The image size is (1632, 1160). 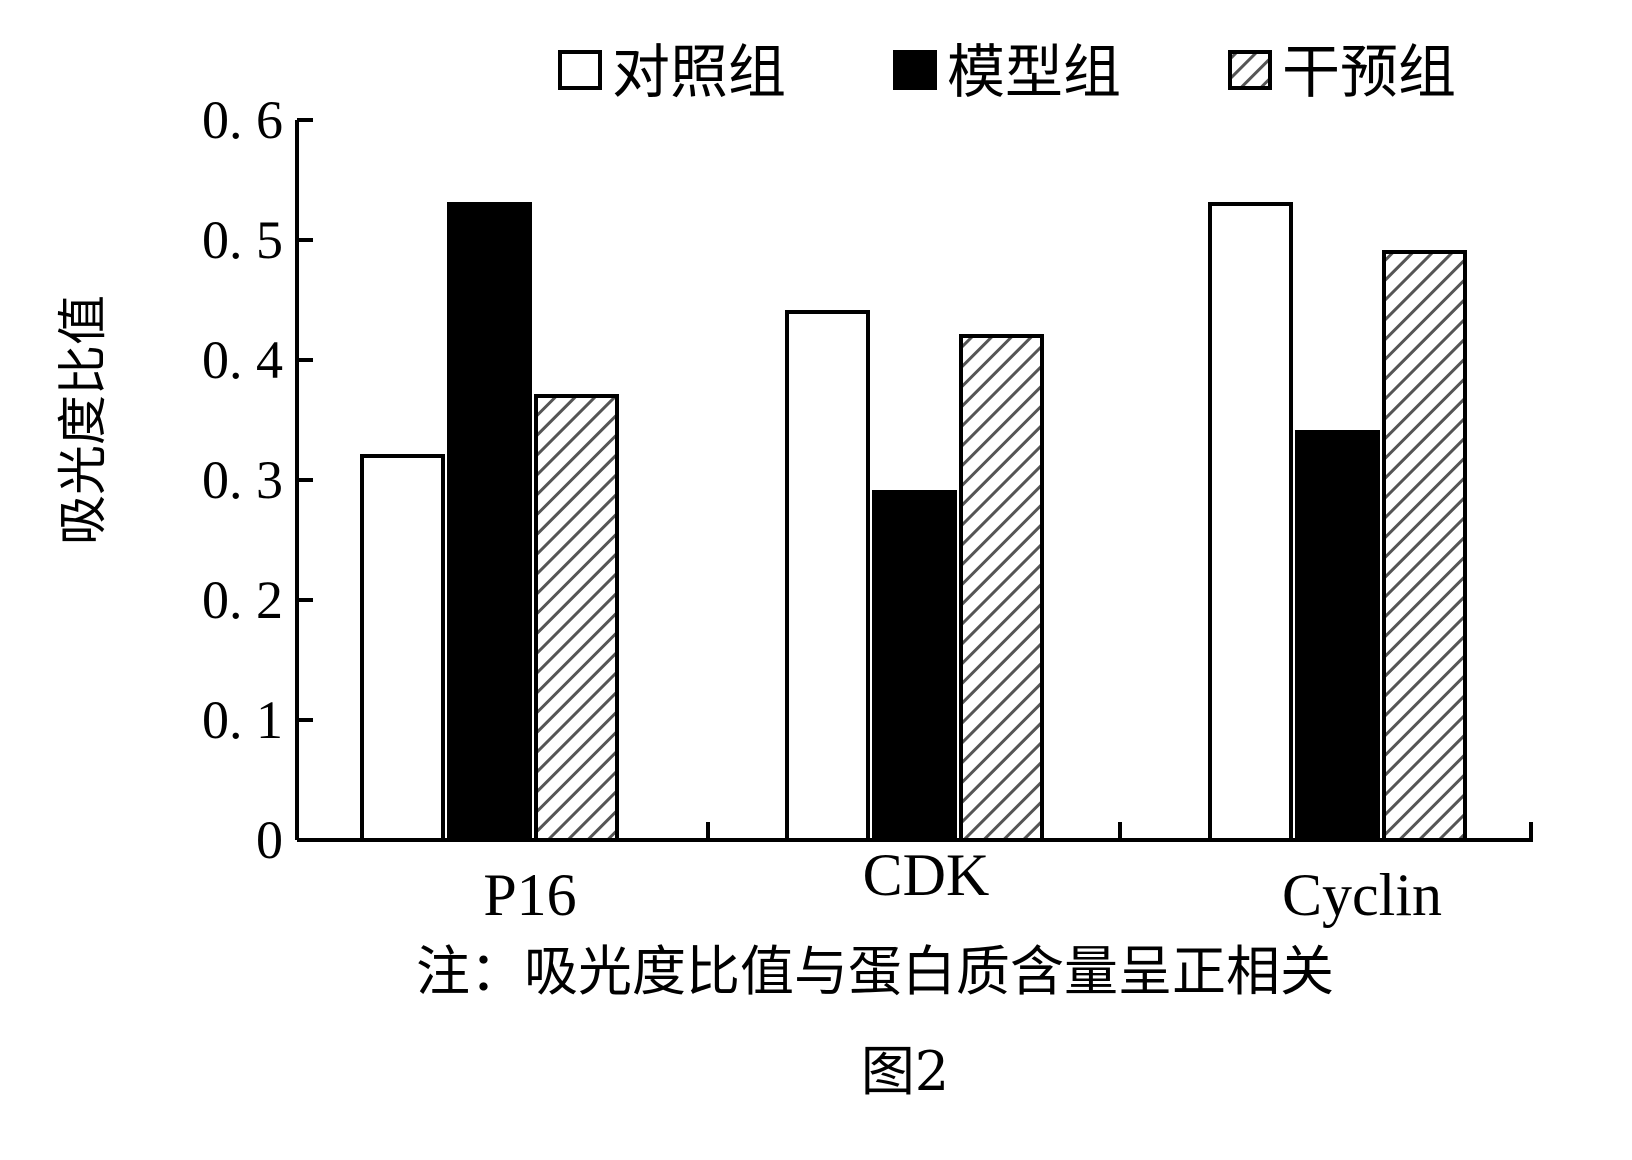 I want to click on y-tick-label: 0. 5, so click(x=242, y=240).